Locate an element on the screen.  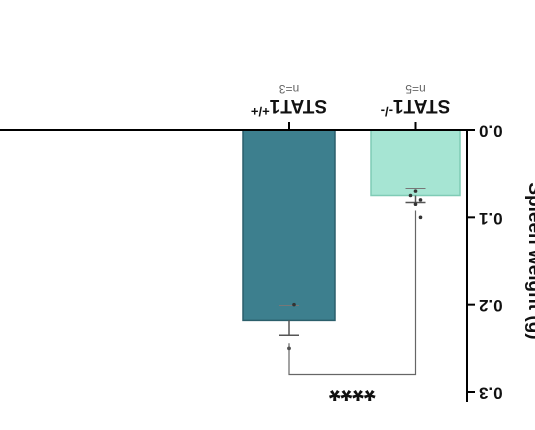
value-tick-label: 0.1 is located at coordinates (491, 218).